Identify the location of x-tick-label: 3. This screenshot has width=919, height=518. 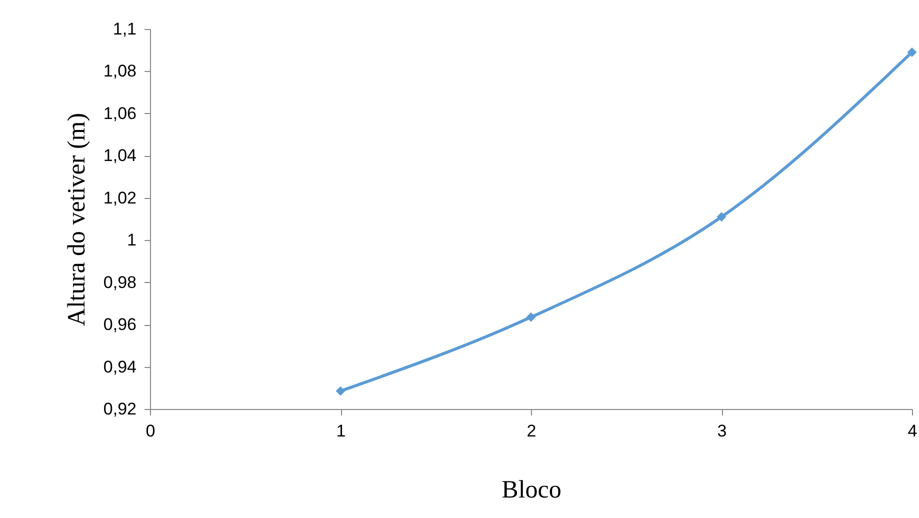
(722, 431).